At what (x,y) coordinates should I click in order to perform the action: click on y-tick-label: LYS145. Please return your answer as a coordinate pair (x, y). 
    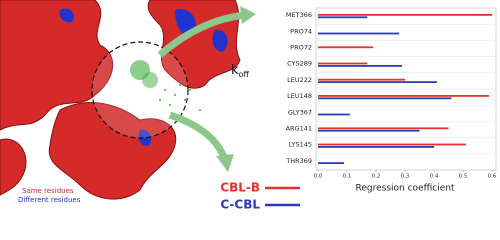
    Looking at the image, I should click on (300, 145).